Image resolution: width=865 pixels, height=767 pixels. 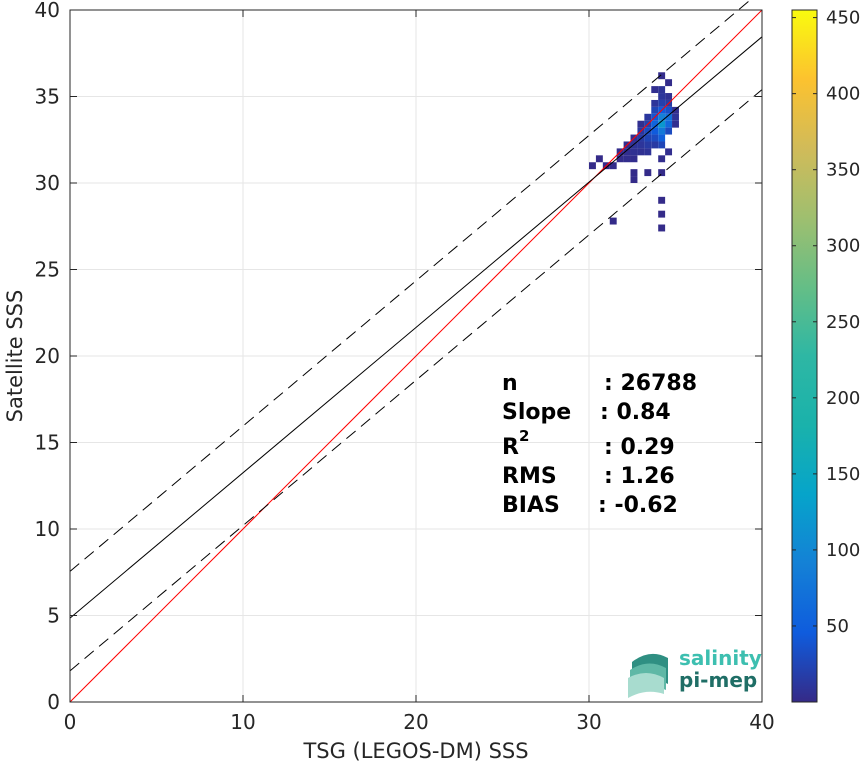 What do you see at coordinates (843, 398) in the screenshot?
I see `colorbar-tick-label: 200` at bounding box center [843, 398].